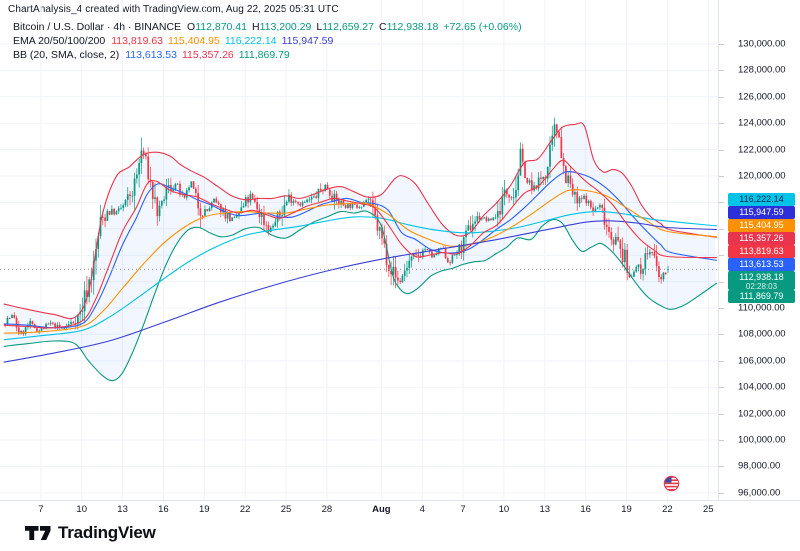 This screenshot has width=800, height=551. I want to click on badge-ema50: 115,404.95, so click(761, 225).